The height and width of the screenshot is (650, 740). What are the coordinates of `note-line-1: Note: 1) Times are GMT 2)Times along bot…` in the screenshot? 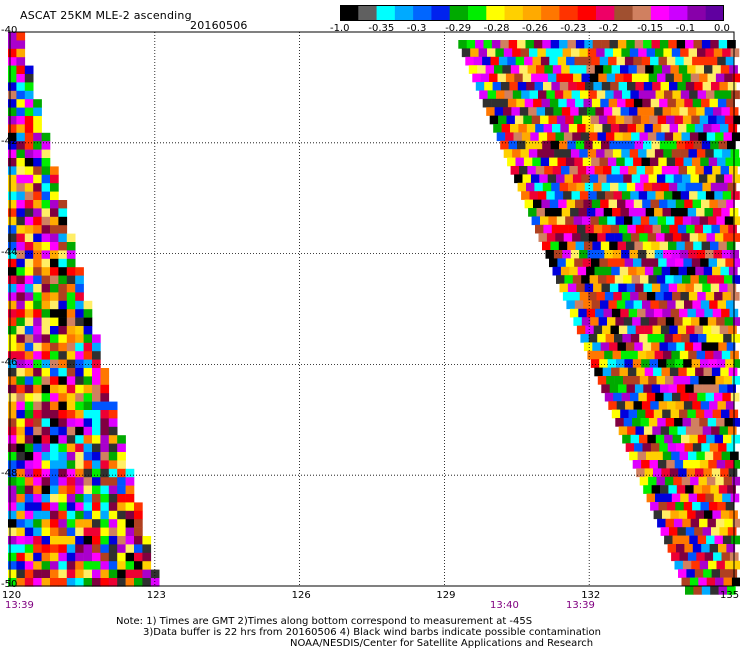 It's located at (324, 621).